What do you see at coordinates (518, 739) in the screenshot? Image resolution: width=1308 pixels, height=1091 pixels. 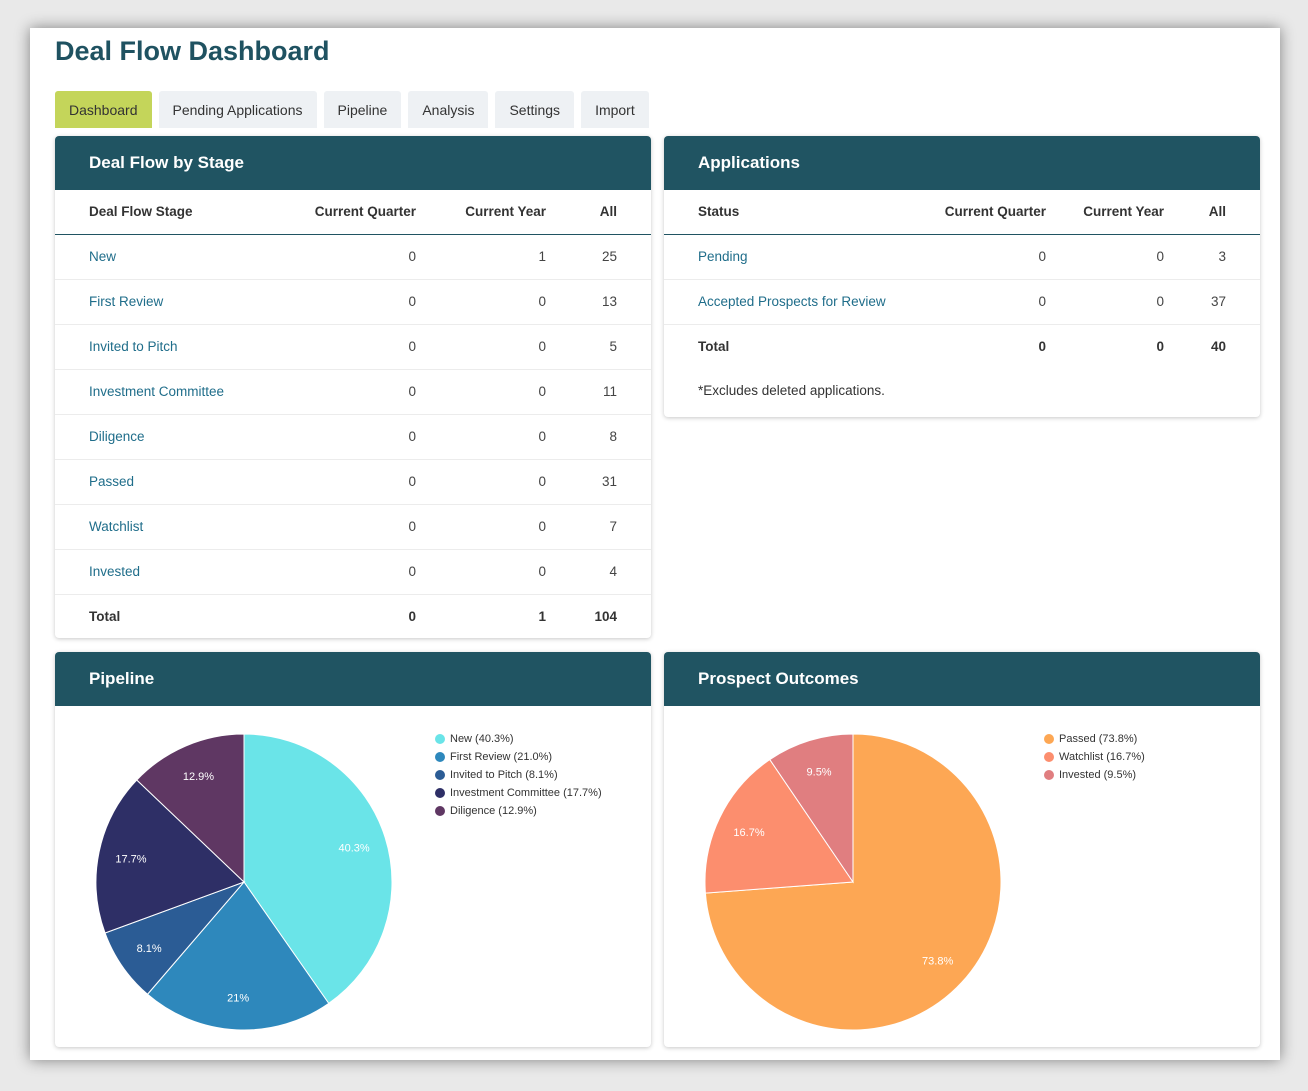 I see `legend-item-new: New (40.3%)` at bounding box center [518, 739].